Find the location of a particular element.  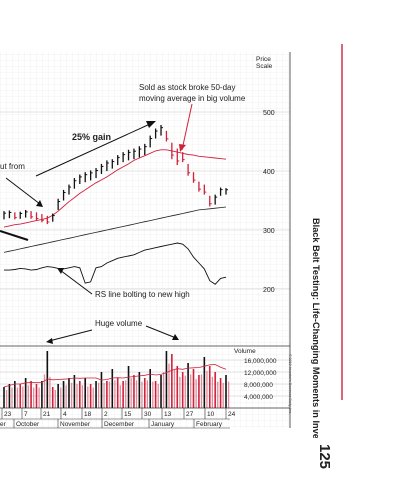

volume-tick-label: 4,000,000 is located at coordinates (258, 397).